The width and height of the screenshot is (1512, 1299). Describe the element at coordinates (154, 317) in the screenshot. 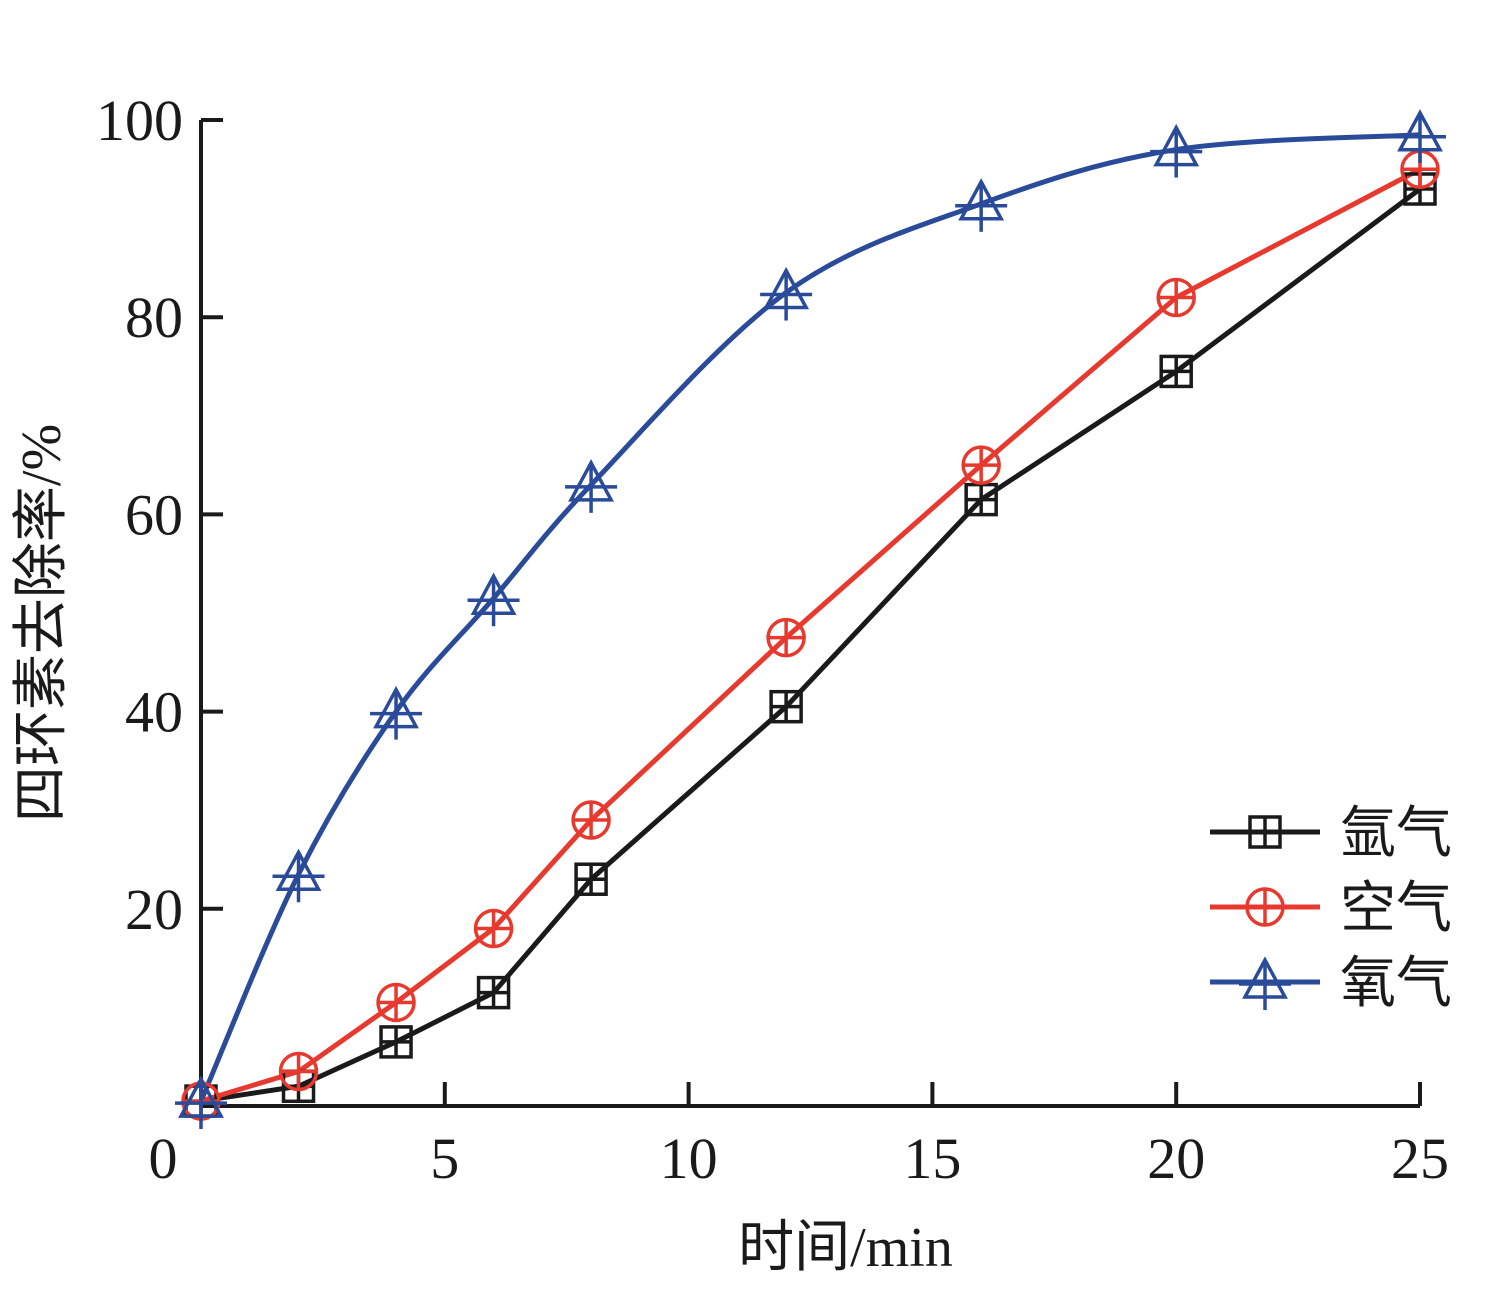

I see `y-tick-label: 80` at that location.